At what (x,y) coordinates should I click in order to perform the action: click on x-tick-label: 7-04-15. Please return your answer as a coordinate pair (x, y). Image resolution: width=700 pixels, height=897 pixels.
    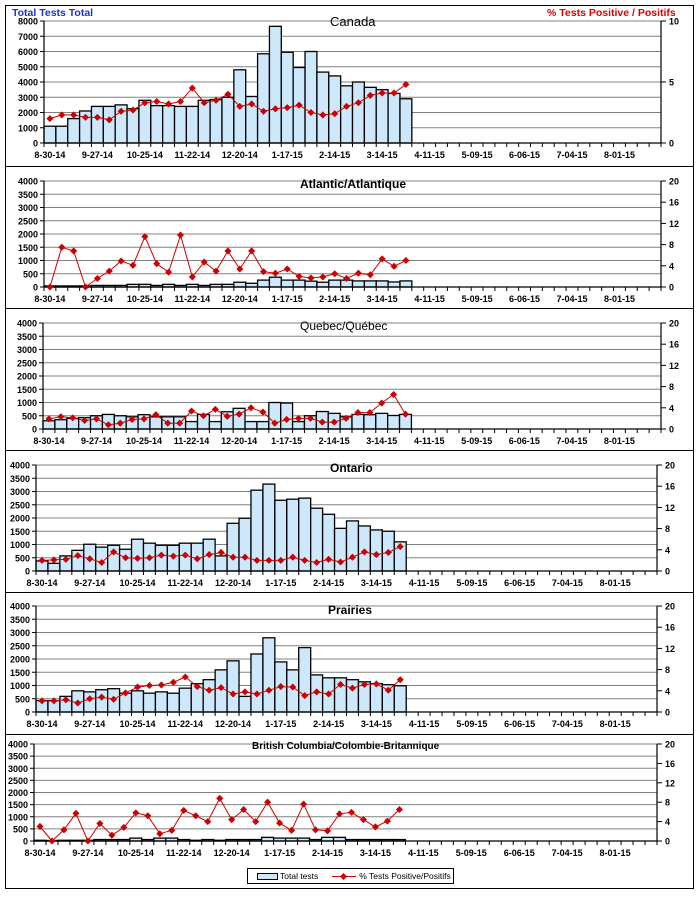
    Looking at the image, I should click on (567, 724).